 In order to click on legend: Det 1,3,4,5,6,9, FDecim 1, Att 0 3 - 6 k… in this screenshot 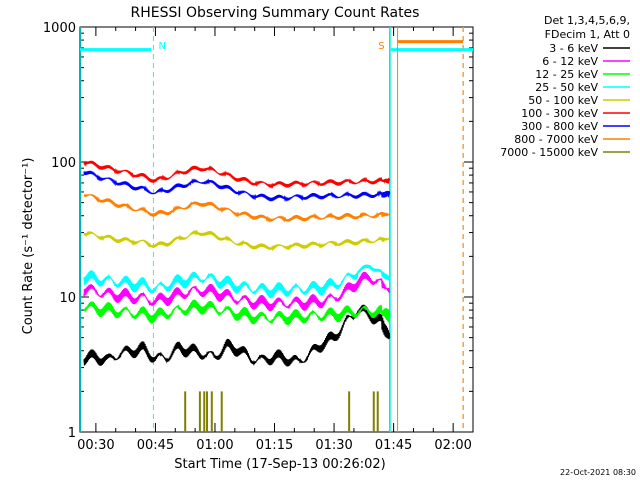, I will do `click(565, 86)`.